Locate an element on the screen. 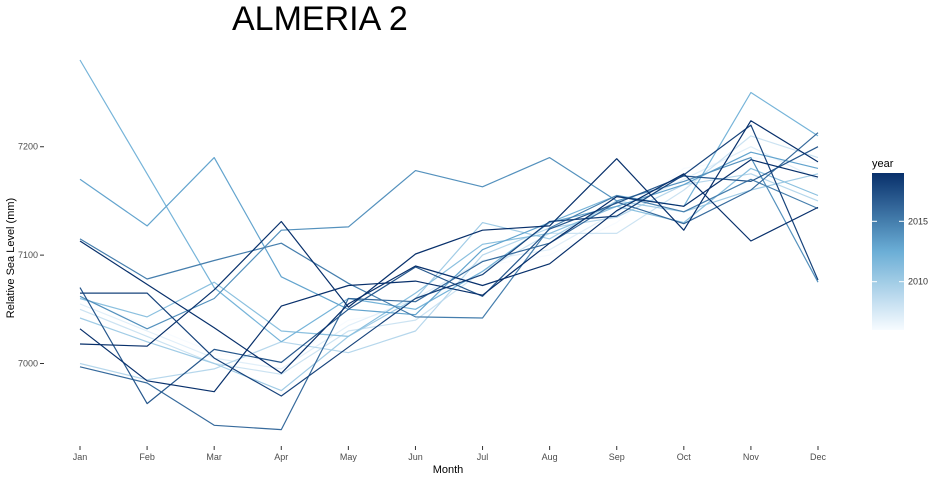  x-tick-label: Apr is located at coordinates (281, 457).